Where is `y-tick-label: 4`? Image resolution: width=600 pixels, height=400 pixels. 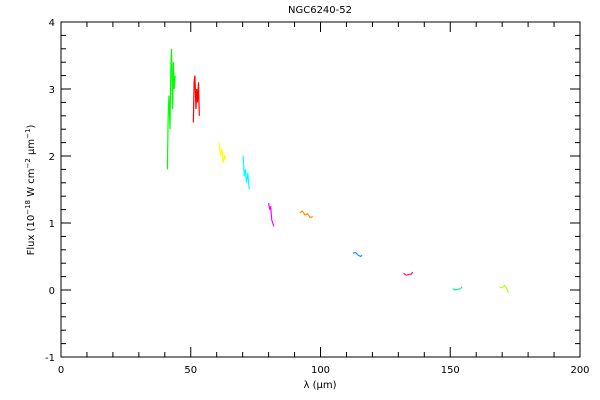
y-tick-label: 4 is located at coordinates (52, 23).